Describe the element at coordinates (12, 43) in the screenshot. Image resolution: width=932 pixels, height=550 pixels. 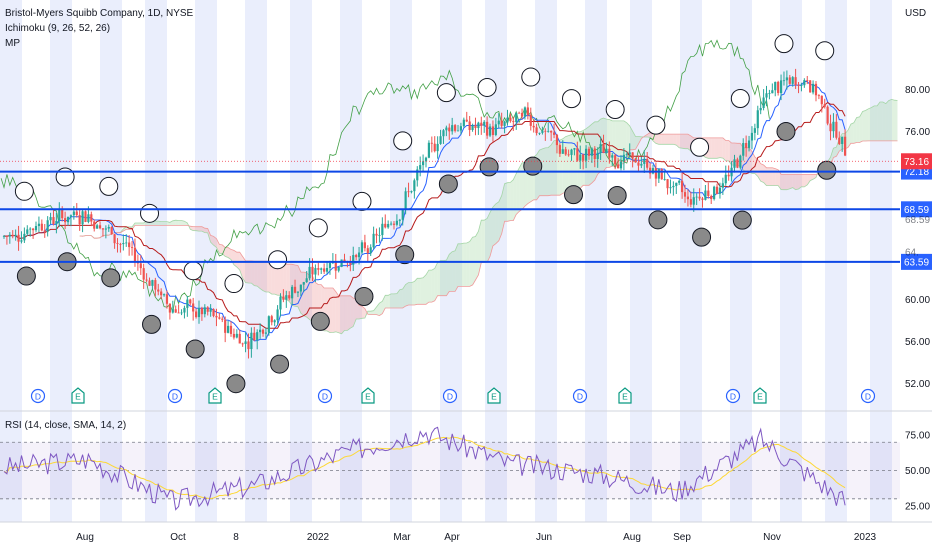
I see `mp-legend: MP` at that location.